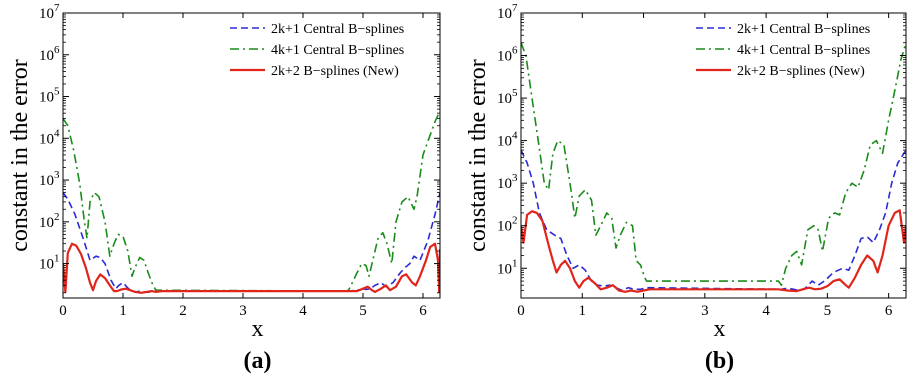 This screenshot has height=378, width=913. I want to click on panel-label: (b), so click(719, 361).